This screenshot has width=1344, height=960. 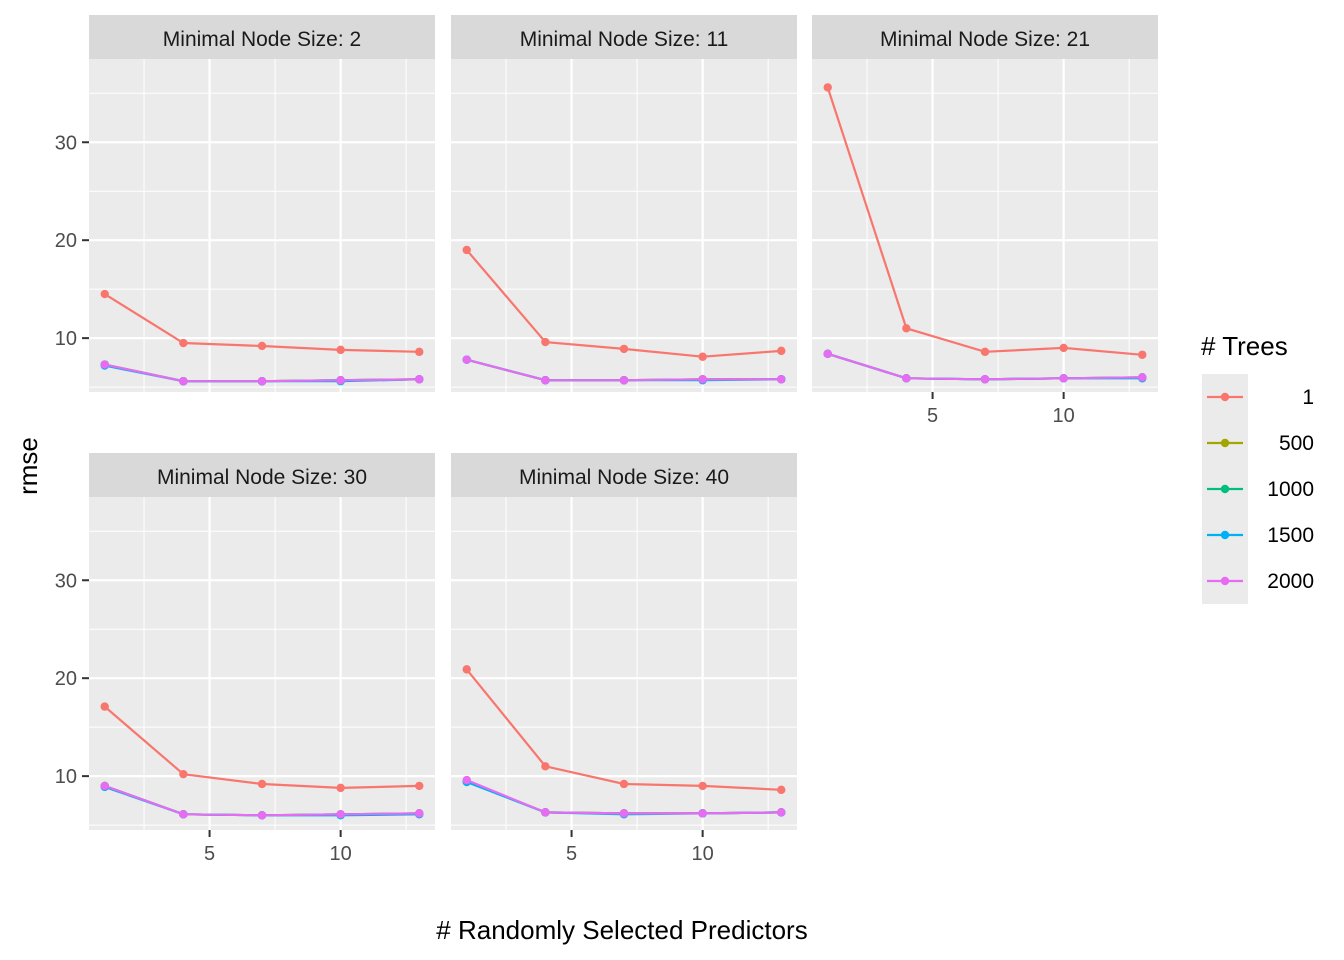 What do you see at coordinates (1244, 346) in the screenshot?
I see `legend-title: # Trees` at bounding box center [1244, 346].